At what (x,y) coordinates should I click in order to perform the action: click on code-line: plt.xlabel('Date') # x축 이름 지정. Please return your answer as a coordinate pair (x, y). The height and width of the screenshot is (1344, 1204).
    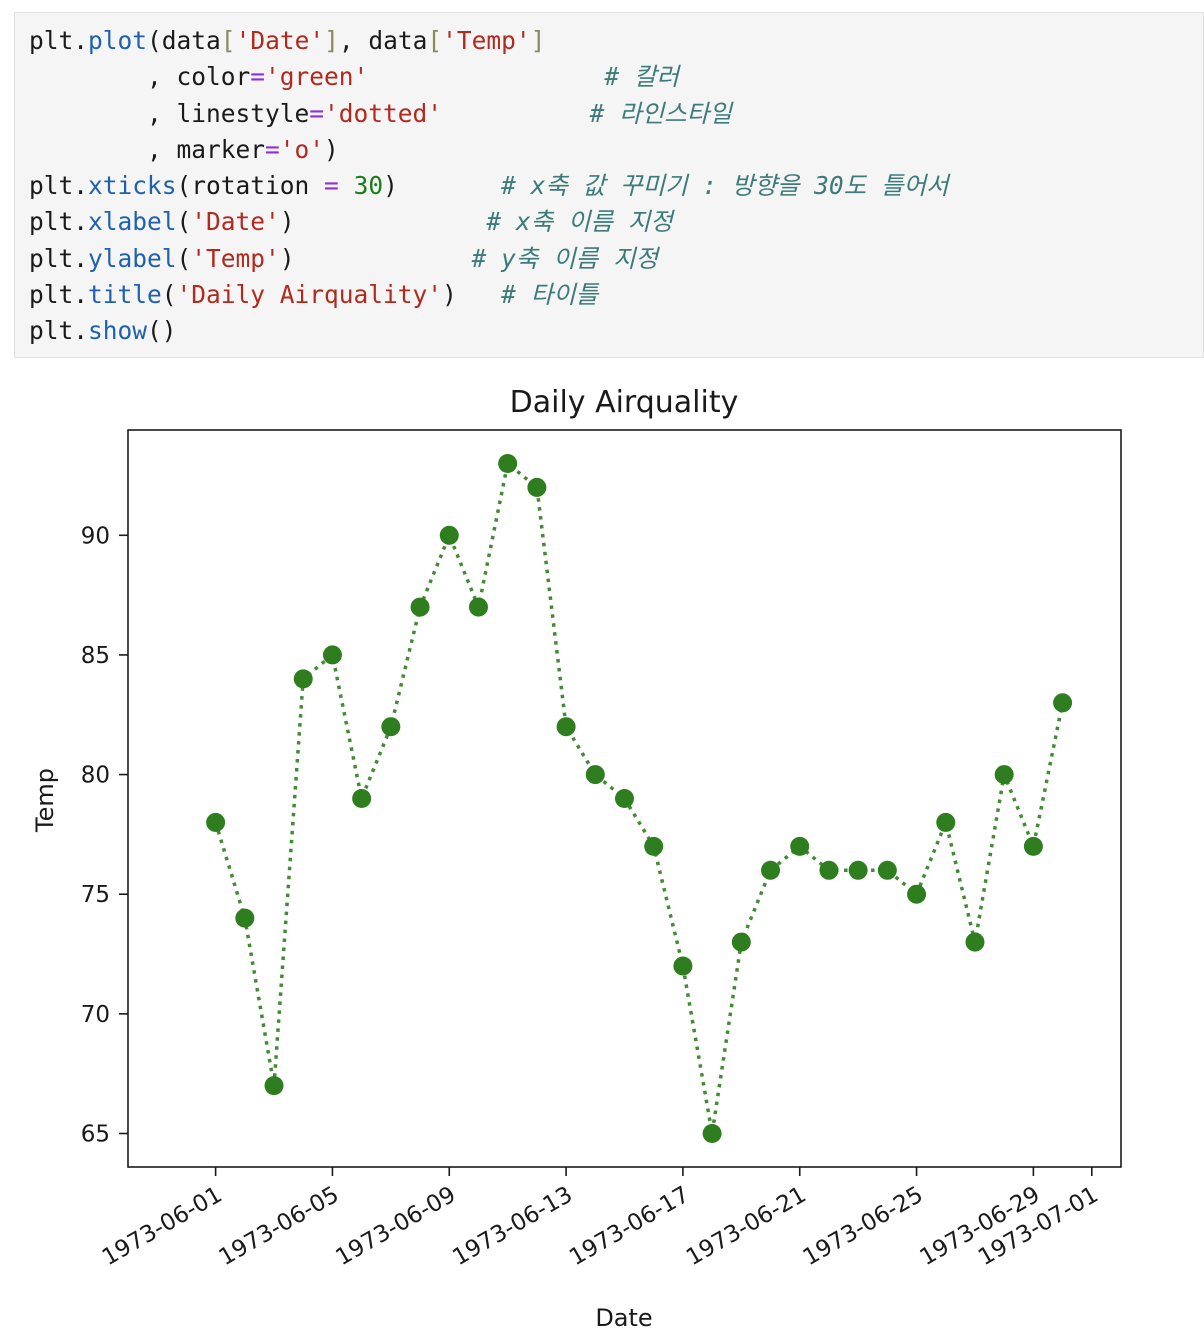
    Looking at the image, I should click on (351, 221).